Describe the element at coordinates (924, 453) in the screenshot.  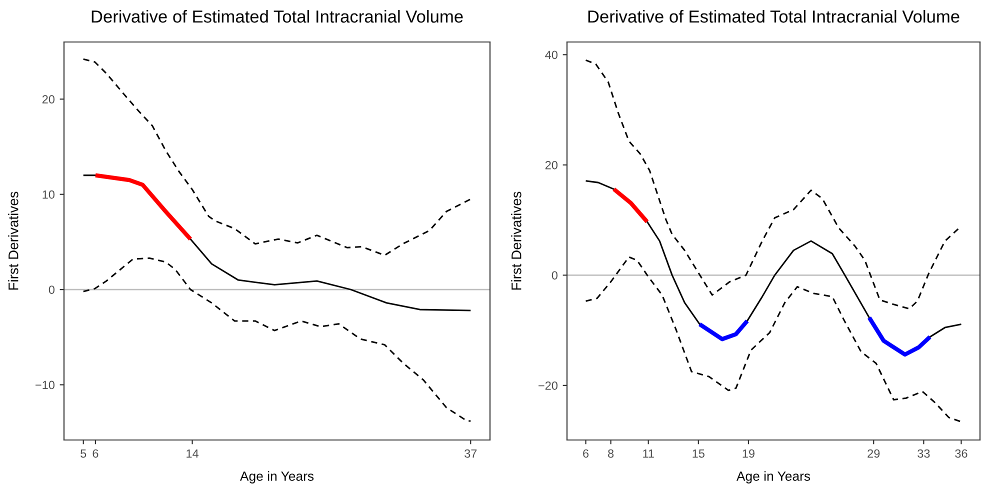
I see `x-tick-label: 33` at that location.